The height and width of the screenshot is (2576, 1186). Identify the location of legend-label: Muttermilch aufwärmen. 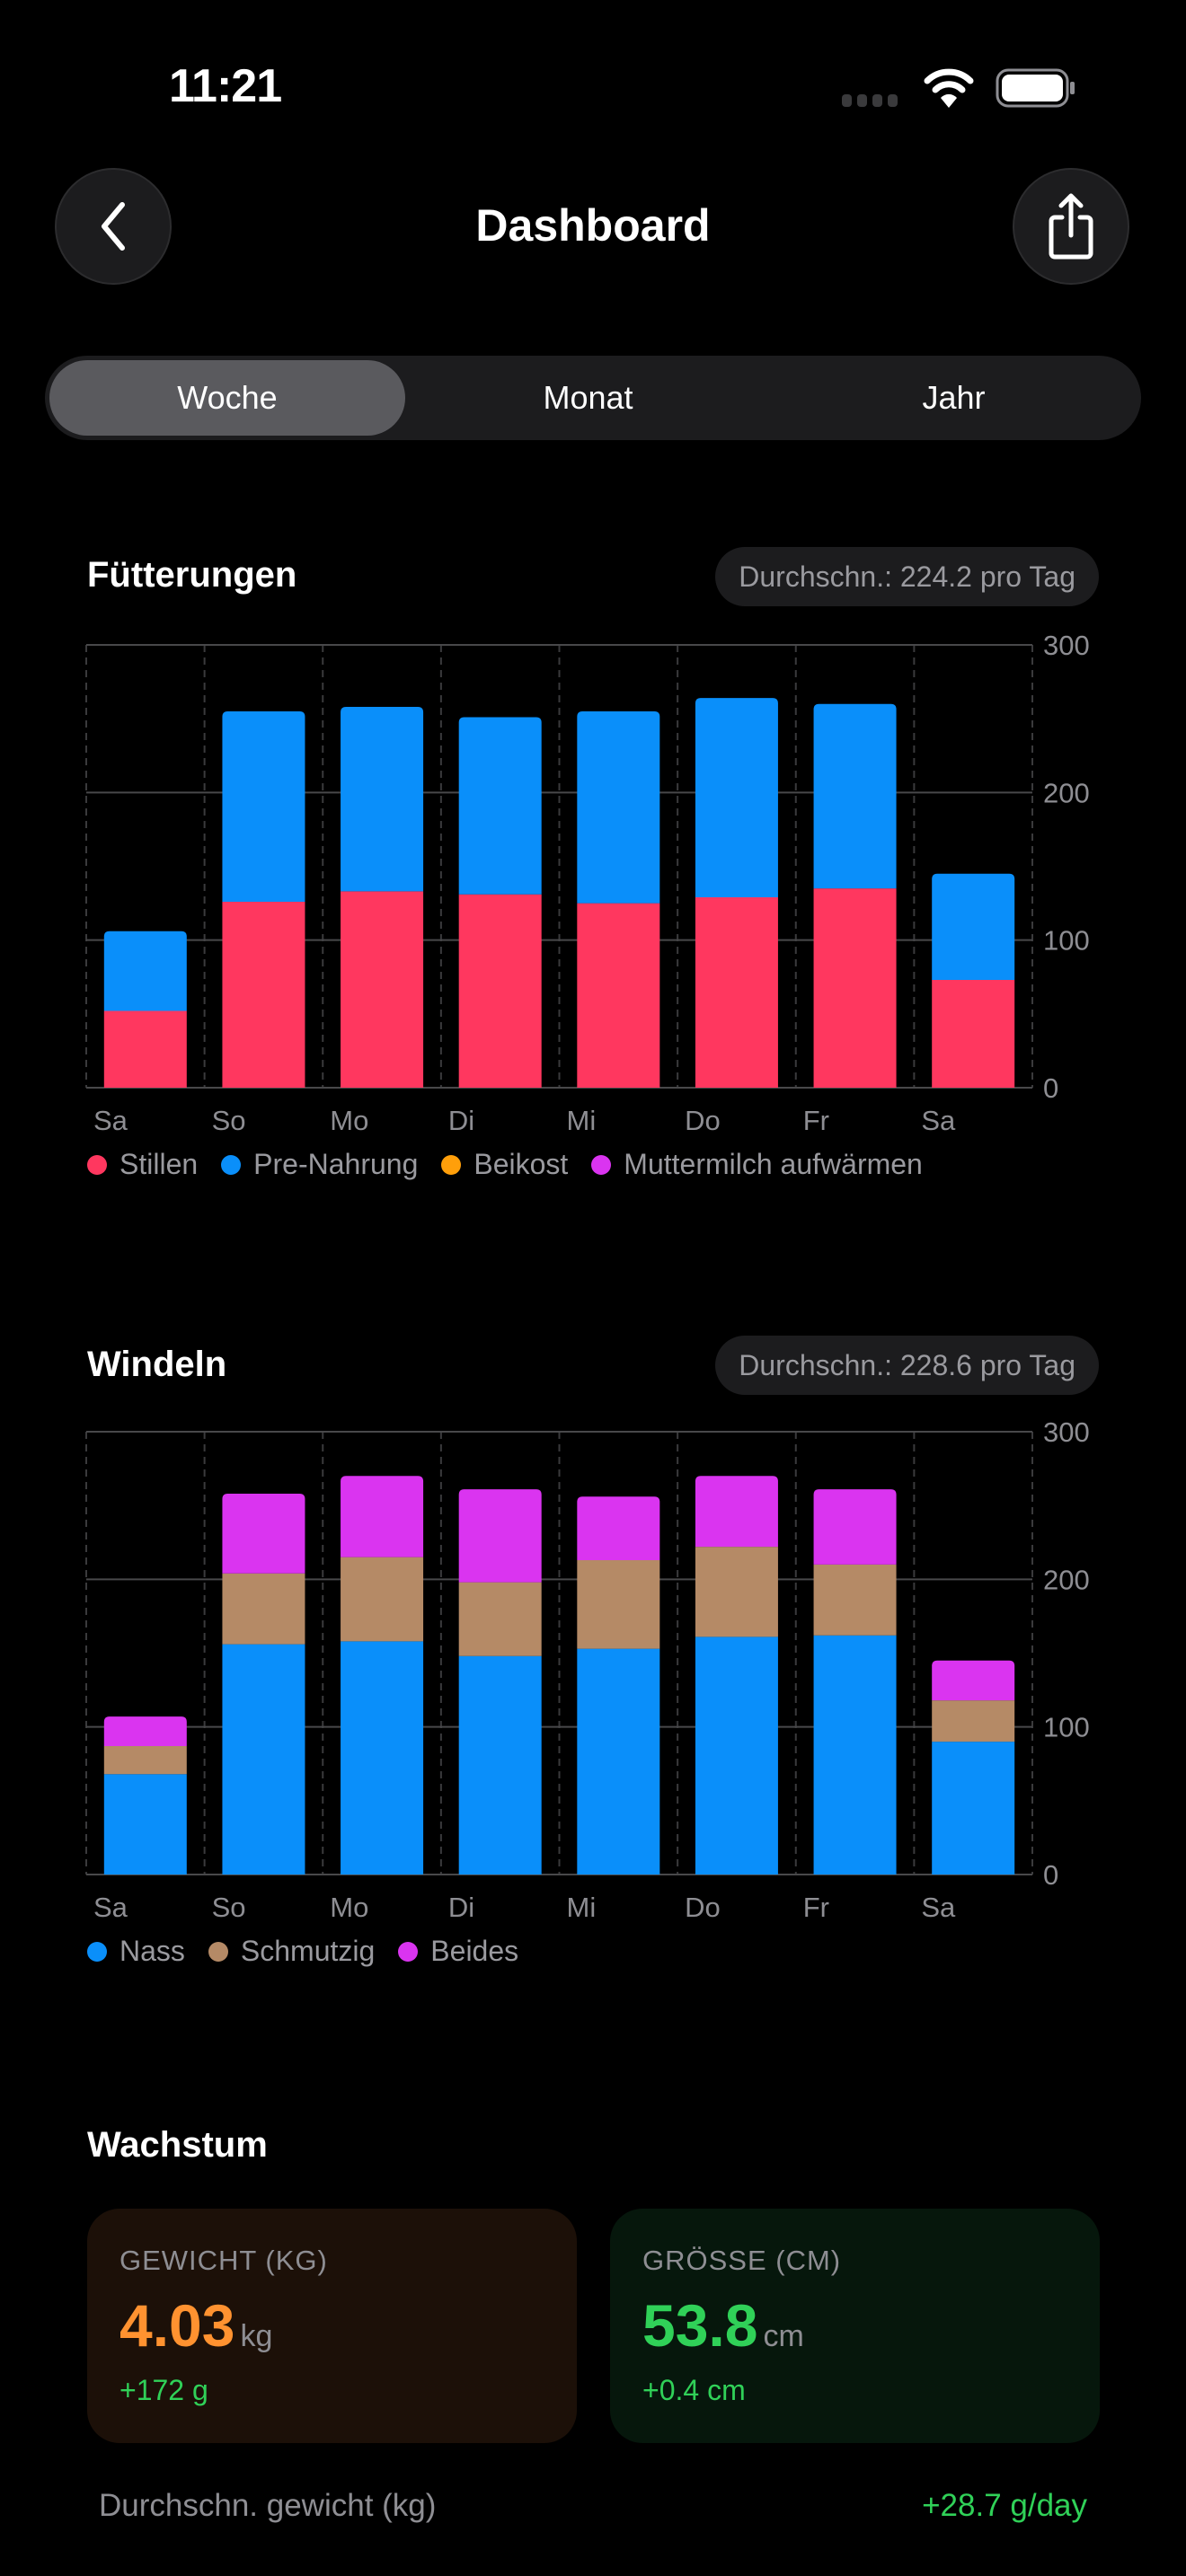
(773, 1164).